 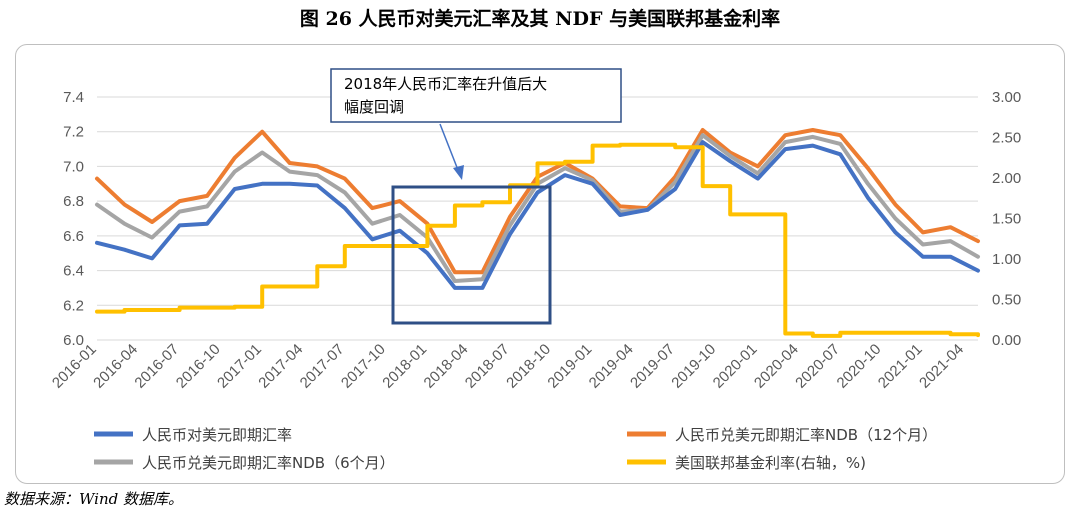 What do you see at coordinates (445, 84) in the screenshot?
I see `annotation-line-1: 2018年人民币汇率在升值后大` at bounding box center [445, 84].